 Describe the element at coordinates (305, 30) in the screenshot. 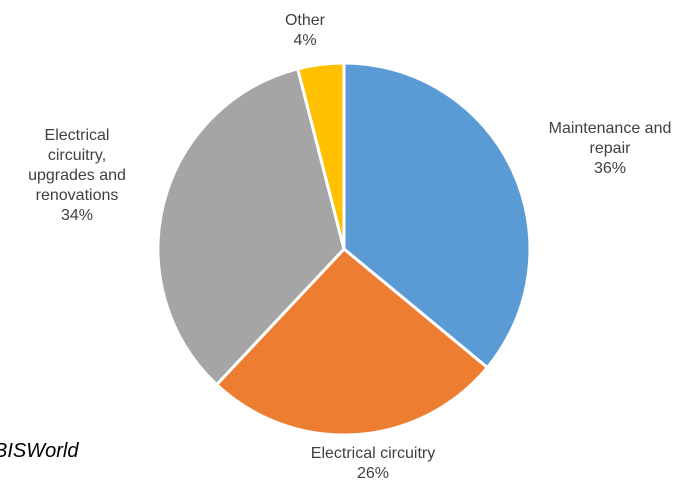

I see `slice-label-3: Other 4%` at that location.